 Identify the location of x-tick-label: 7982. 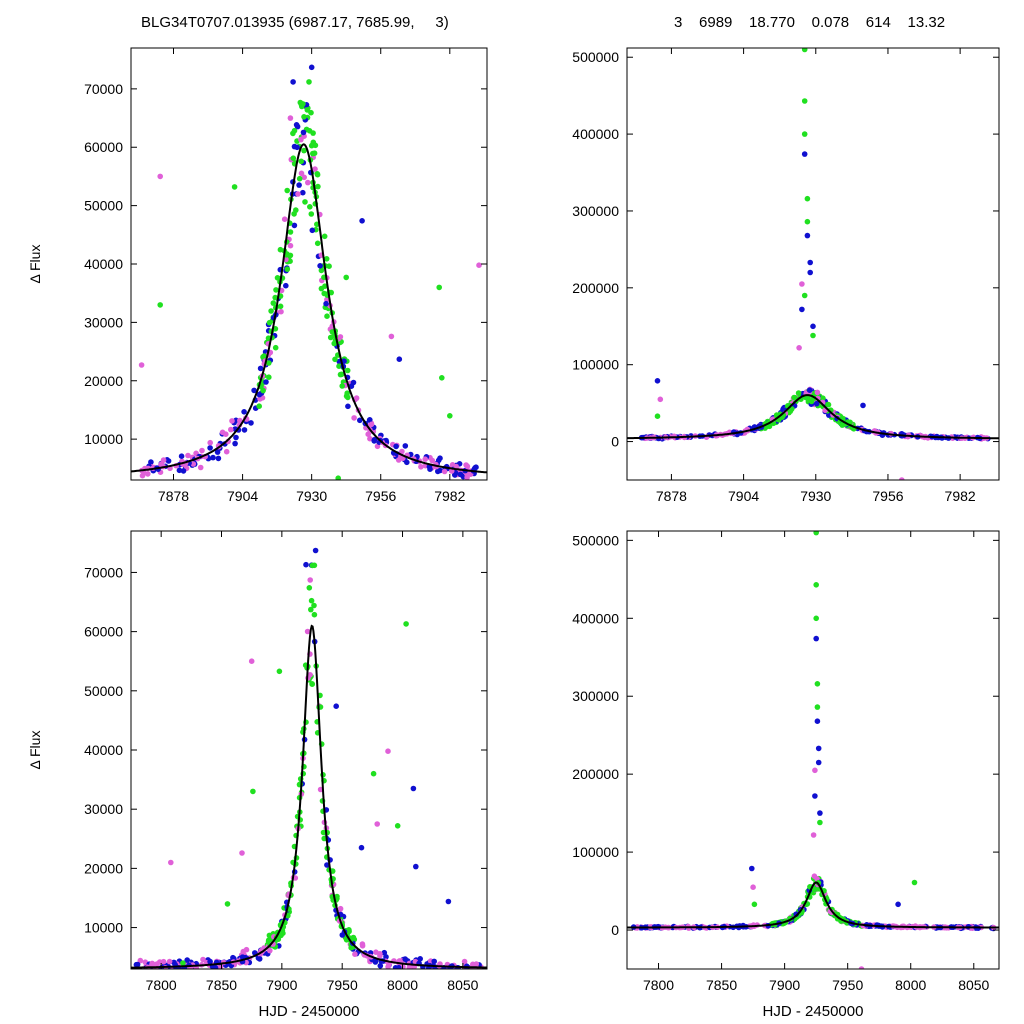
(449, 496).